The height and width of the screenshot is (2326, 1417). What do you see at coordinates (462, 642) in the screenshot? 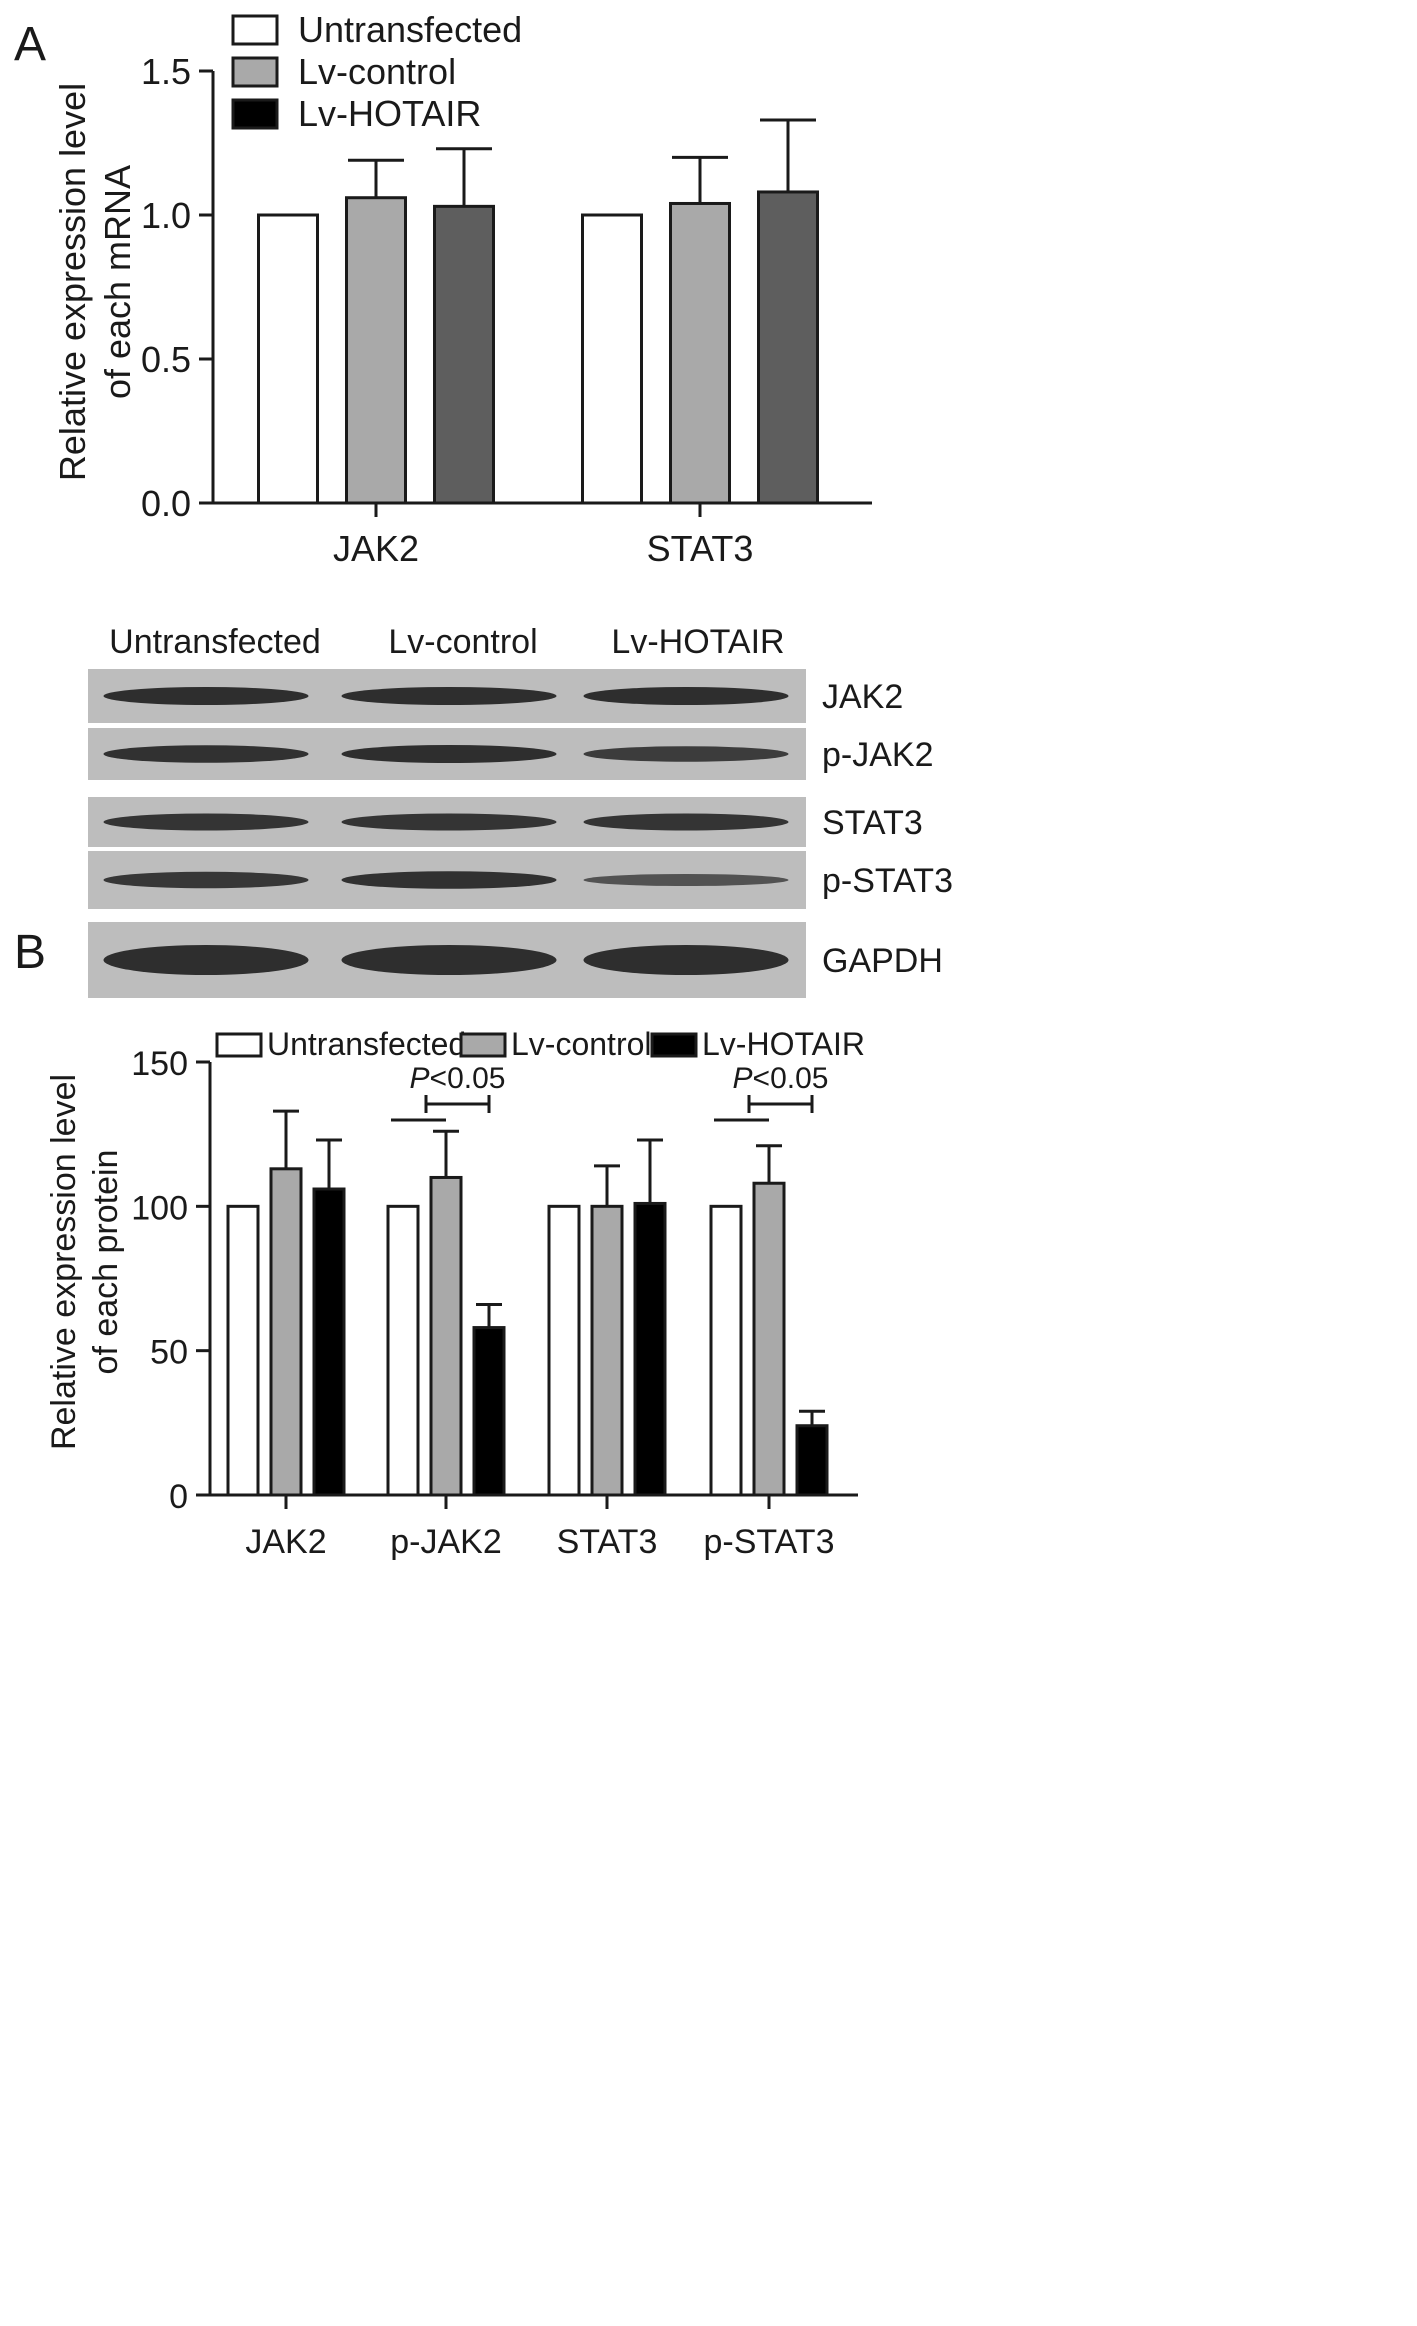
I see `blot-lane-label: Lv-control` at bounding box center [462, 642].